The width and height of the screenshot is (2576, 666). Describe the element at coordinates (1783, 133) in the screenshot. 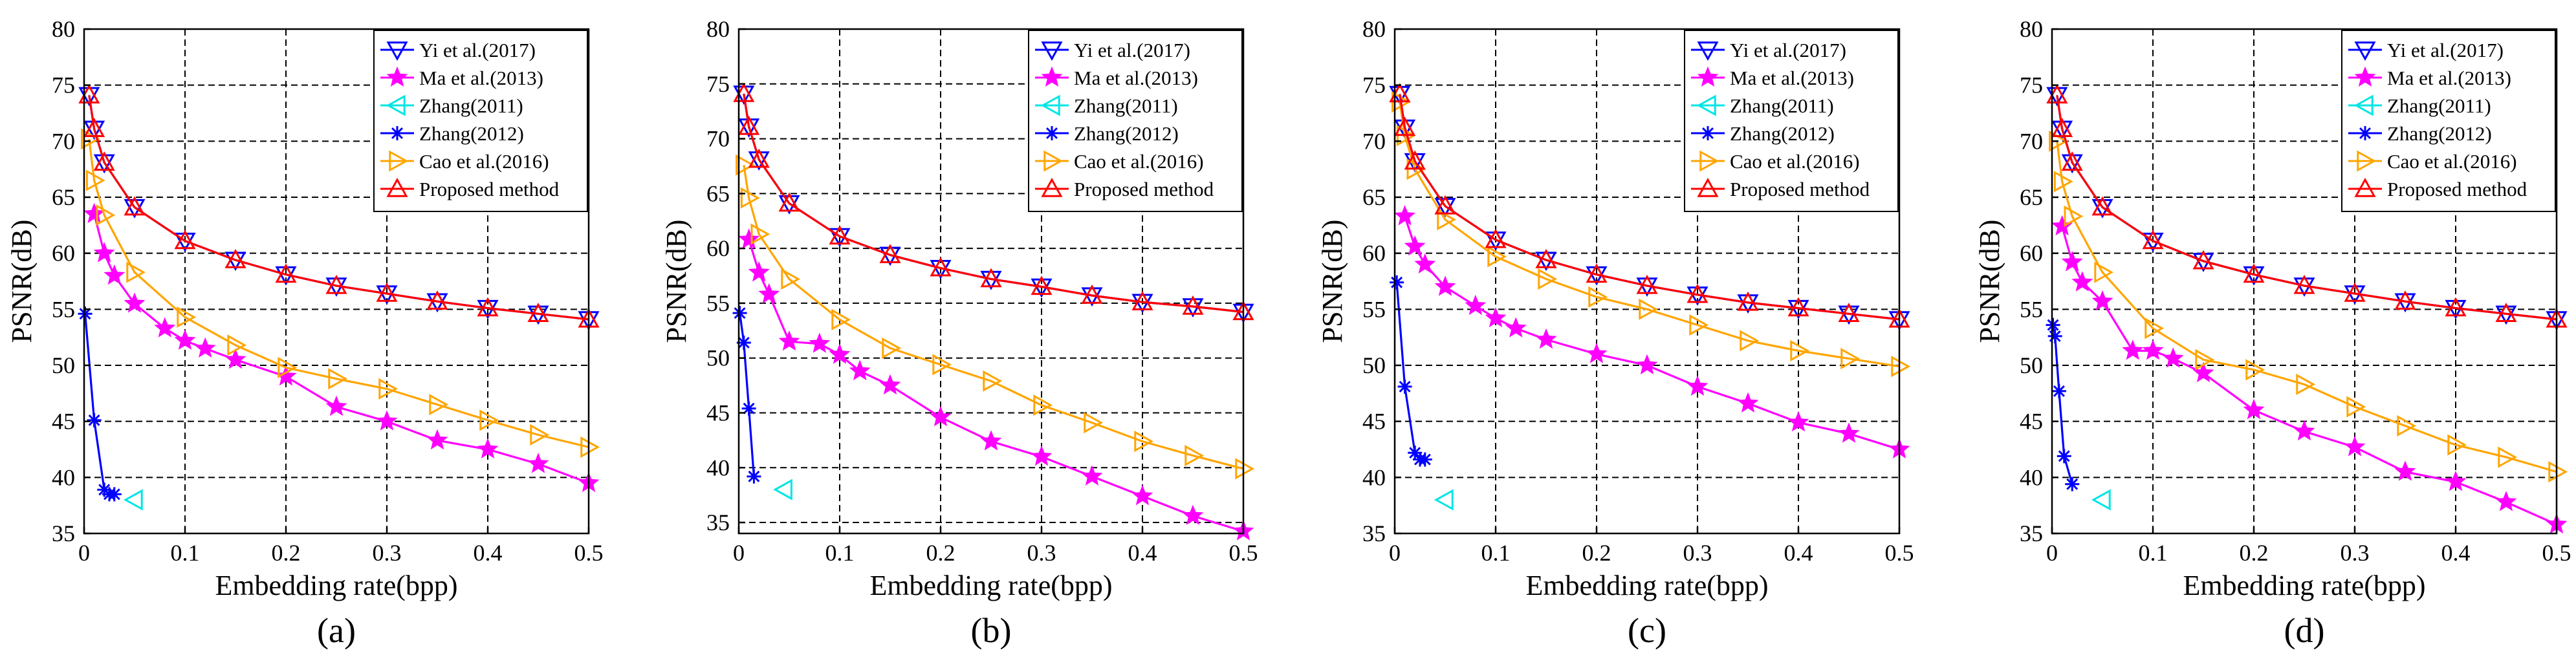

I see `legend-label: Zhang(2012)` at that location.